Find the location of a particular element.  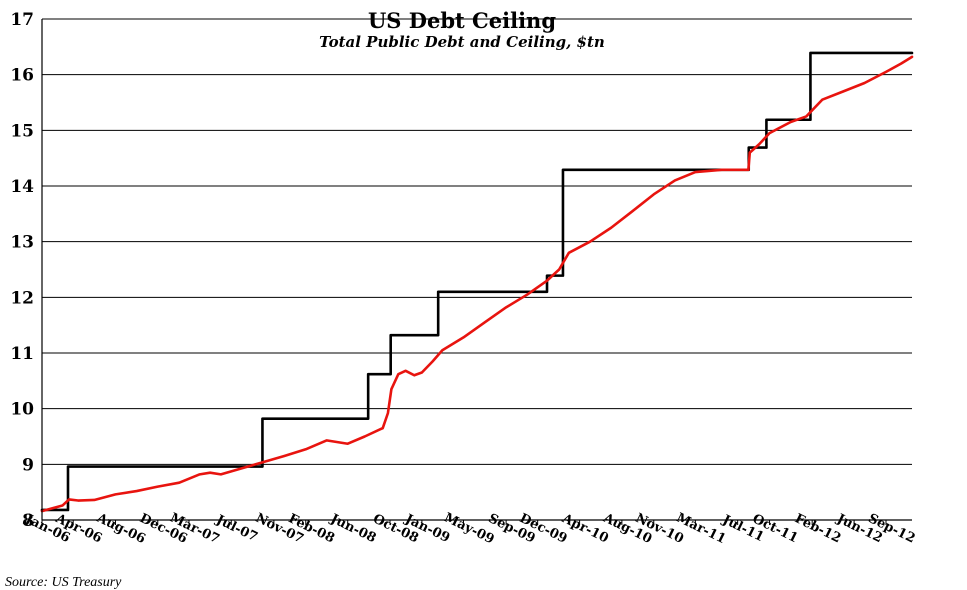

y-tick-label: 11 is located at coordinates (22, 354).